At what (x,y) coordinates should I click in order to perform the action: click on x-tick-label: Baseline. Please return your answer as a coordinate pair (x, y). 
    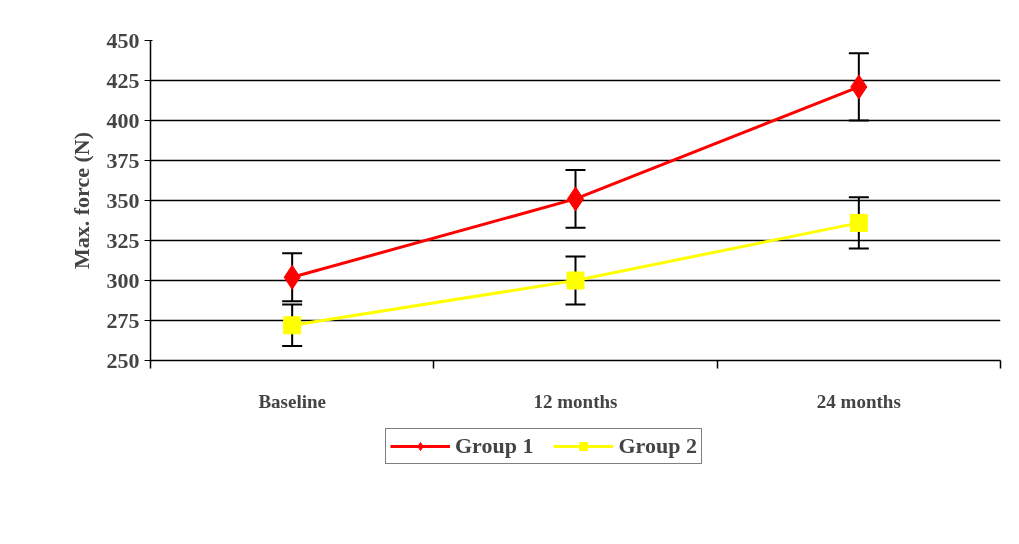
    Looking at the image, I should click on (292, 401).